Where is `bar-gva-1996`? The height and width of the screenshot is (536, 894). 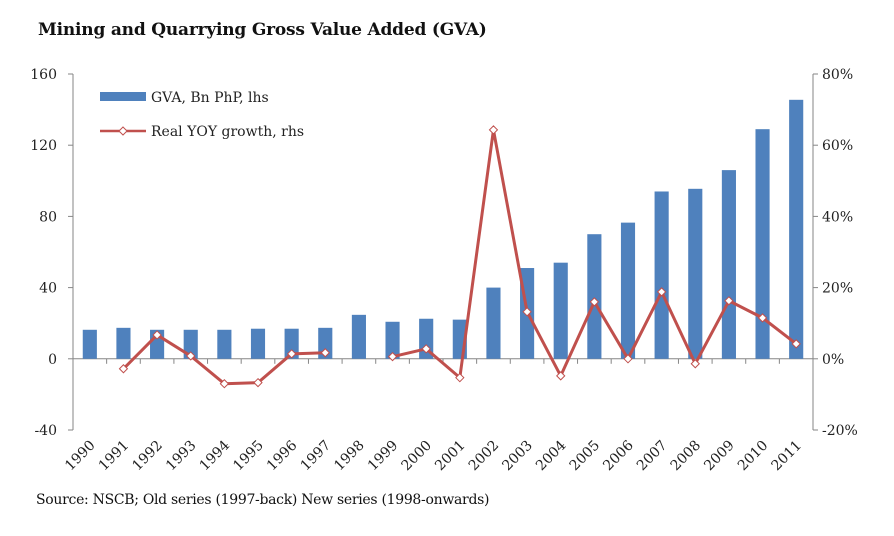 bar-gva-1996 is located at coordinates (291, 343).